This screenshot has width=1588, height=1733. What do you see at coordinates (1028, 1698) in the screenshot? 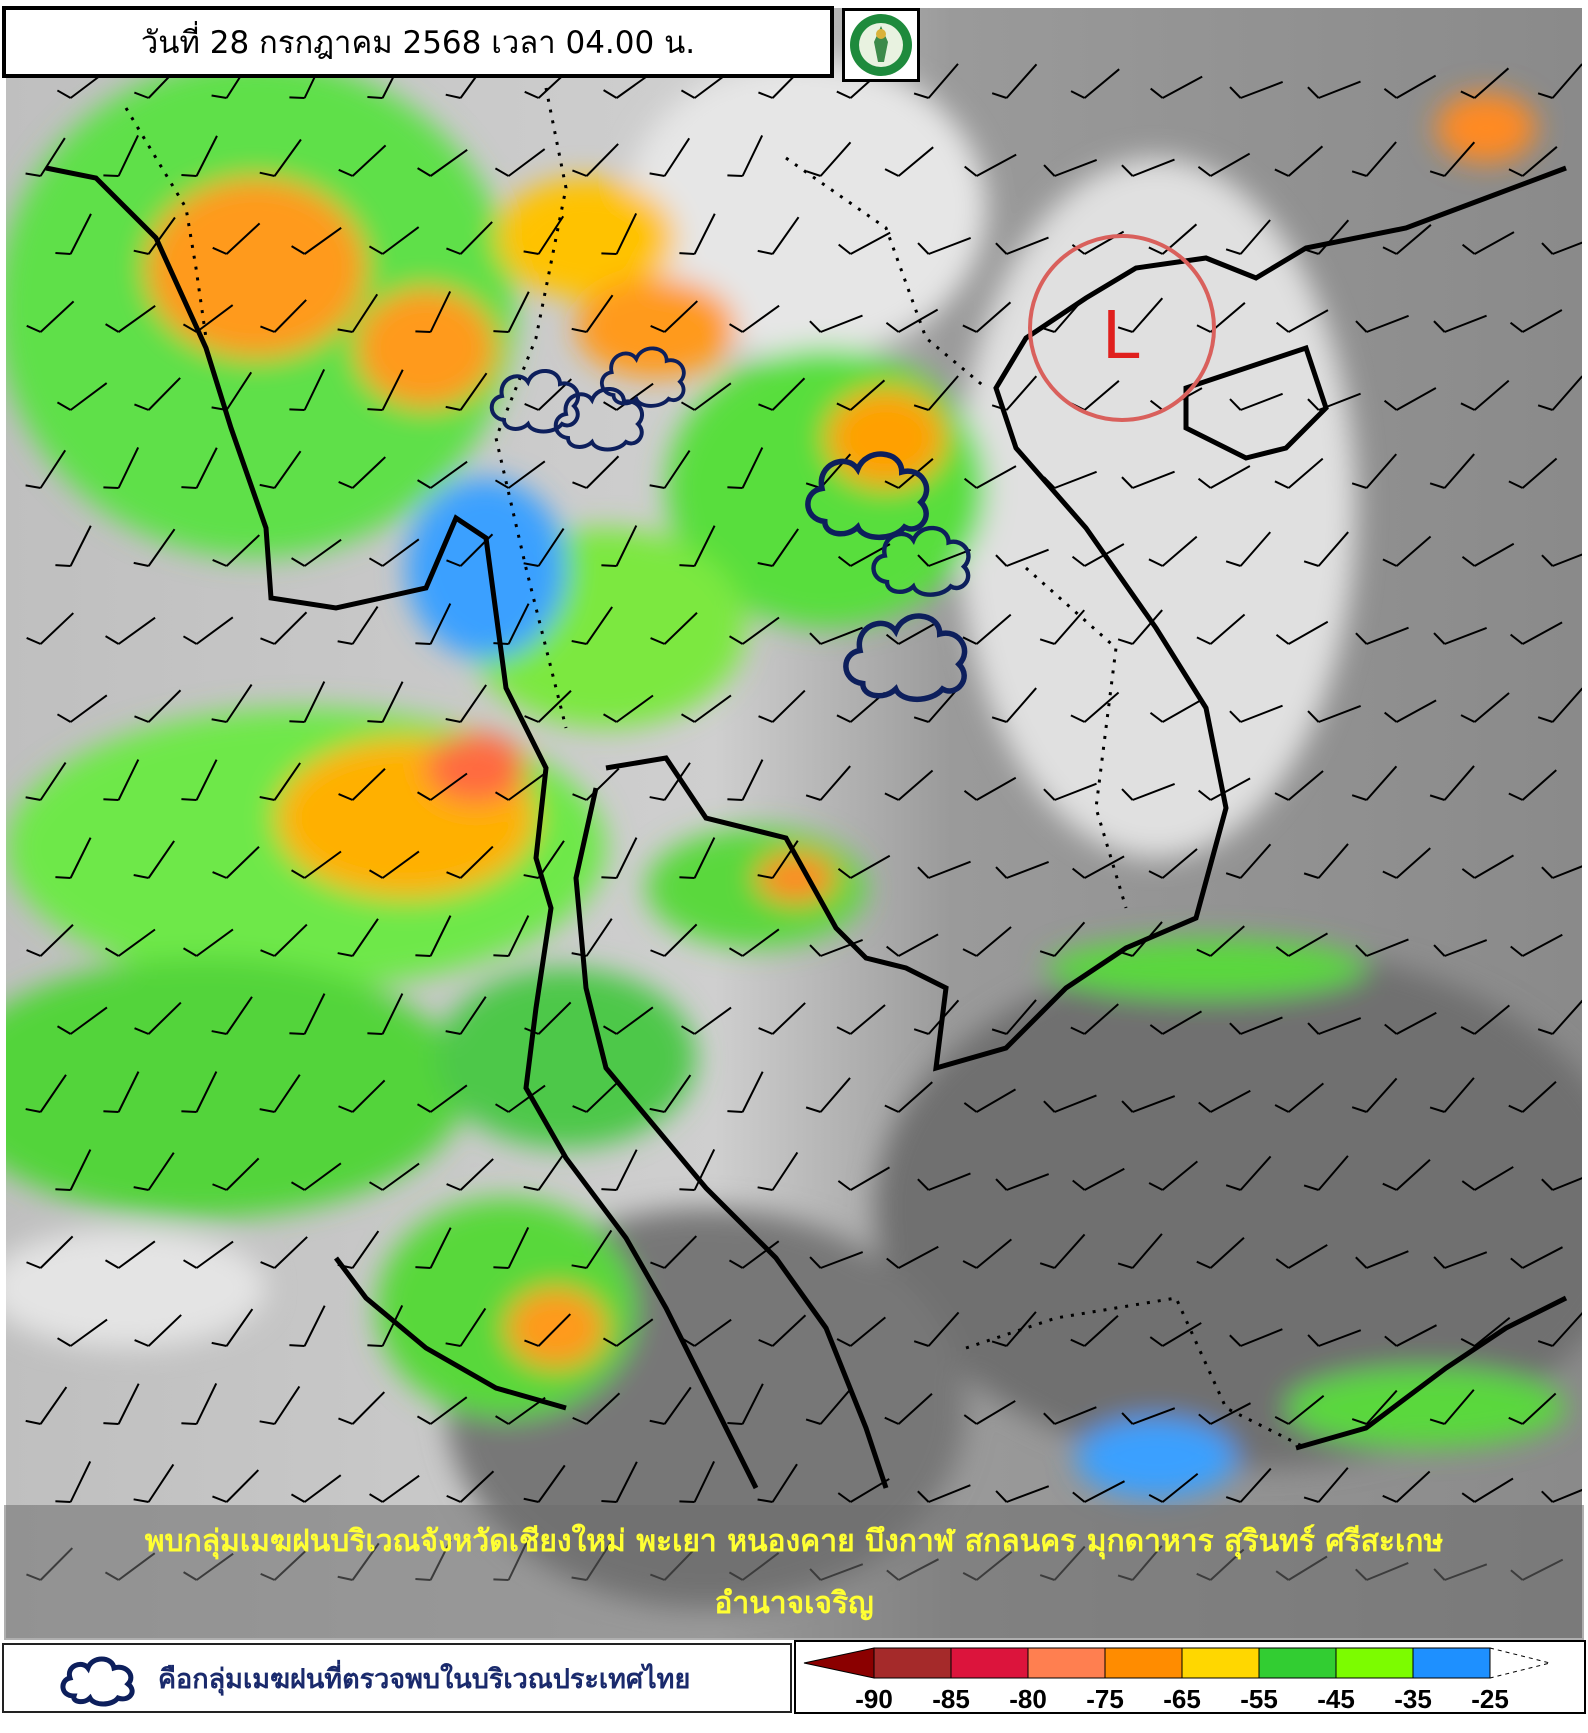
I see `scale-tick-label: -80` at bounding box center [1028, 1698].